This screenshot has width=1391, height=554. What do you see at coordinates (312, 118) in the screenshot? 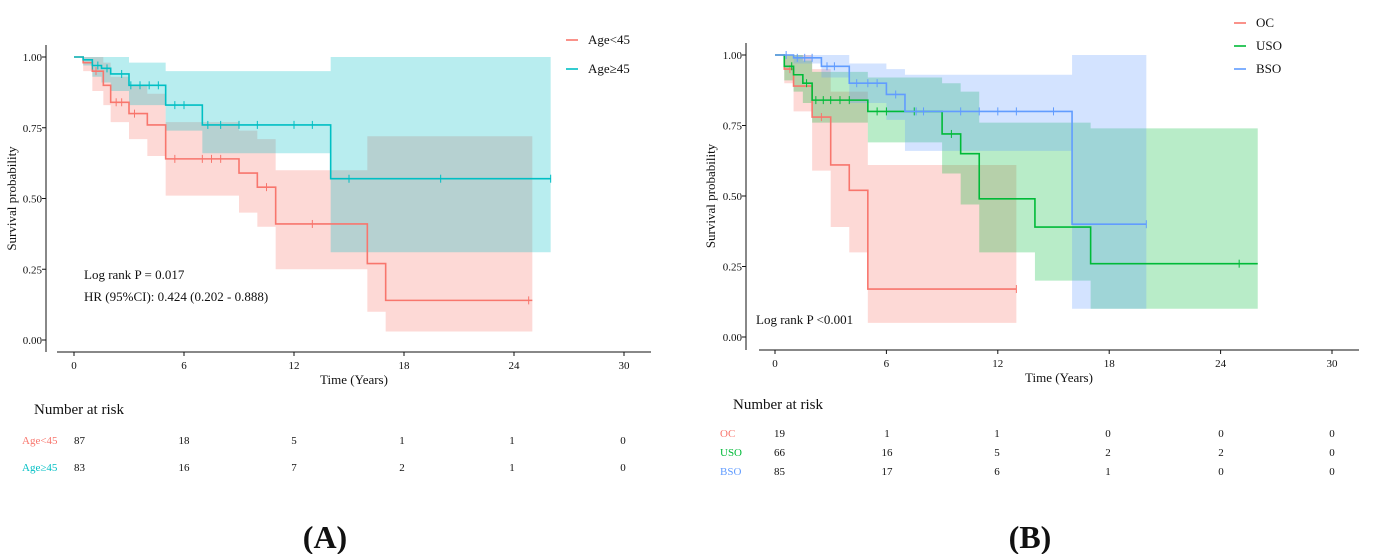
I see `survival-curve-age≥45` at bounding box center [312, 118].